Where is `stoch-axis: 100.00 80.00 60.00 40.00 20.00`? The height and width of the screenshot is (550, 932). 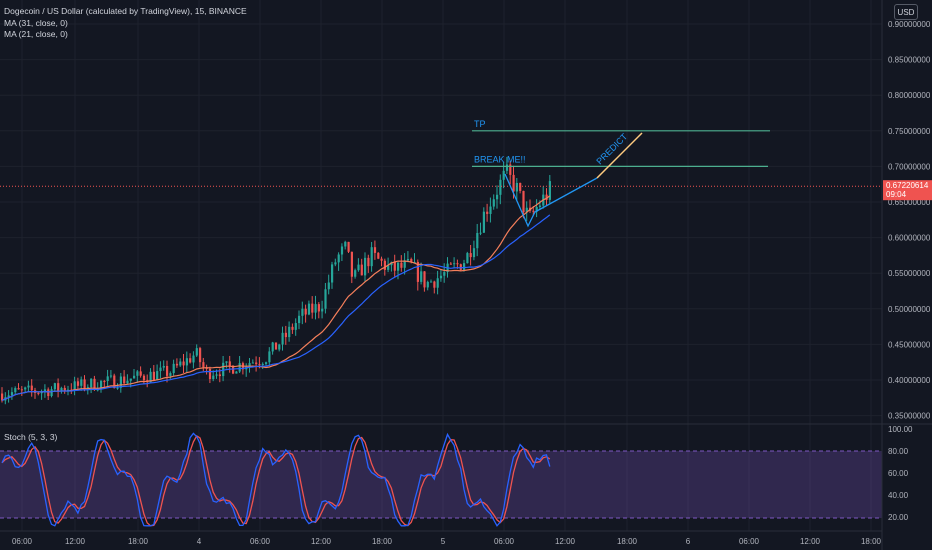
stoch-axis: 100.00 80.00 60.00 40.00 20.00 is located at coordinates (900, 473).